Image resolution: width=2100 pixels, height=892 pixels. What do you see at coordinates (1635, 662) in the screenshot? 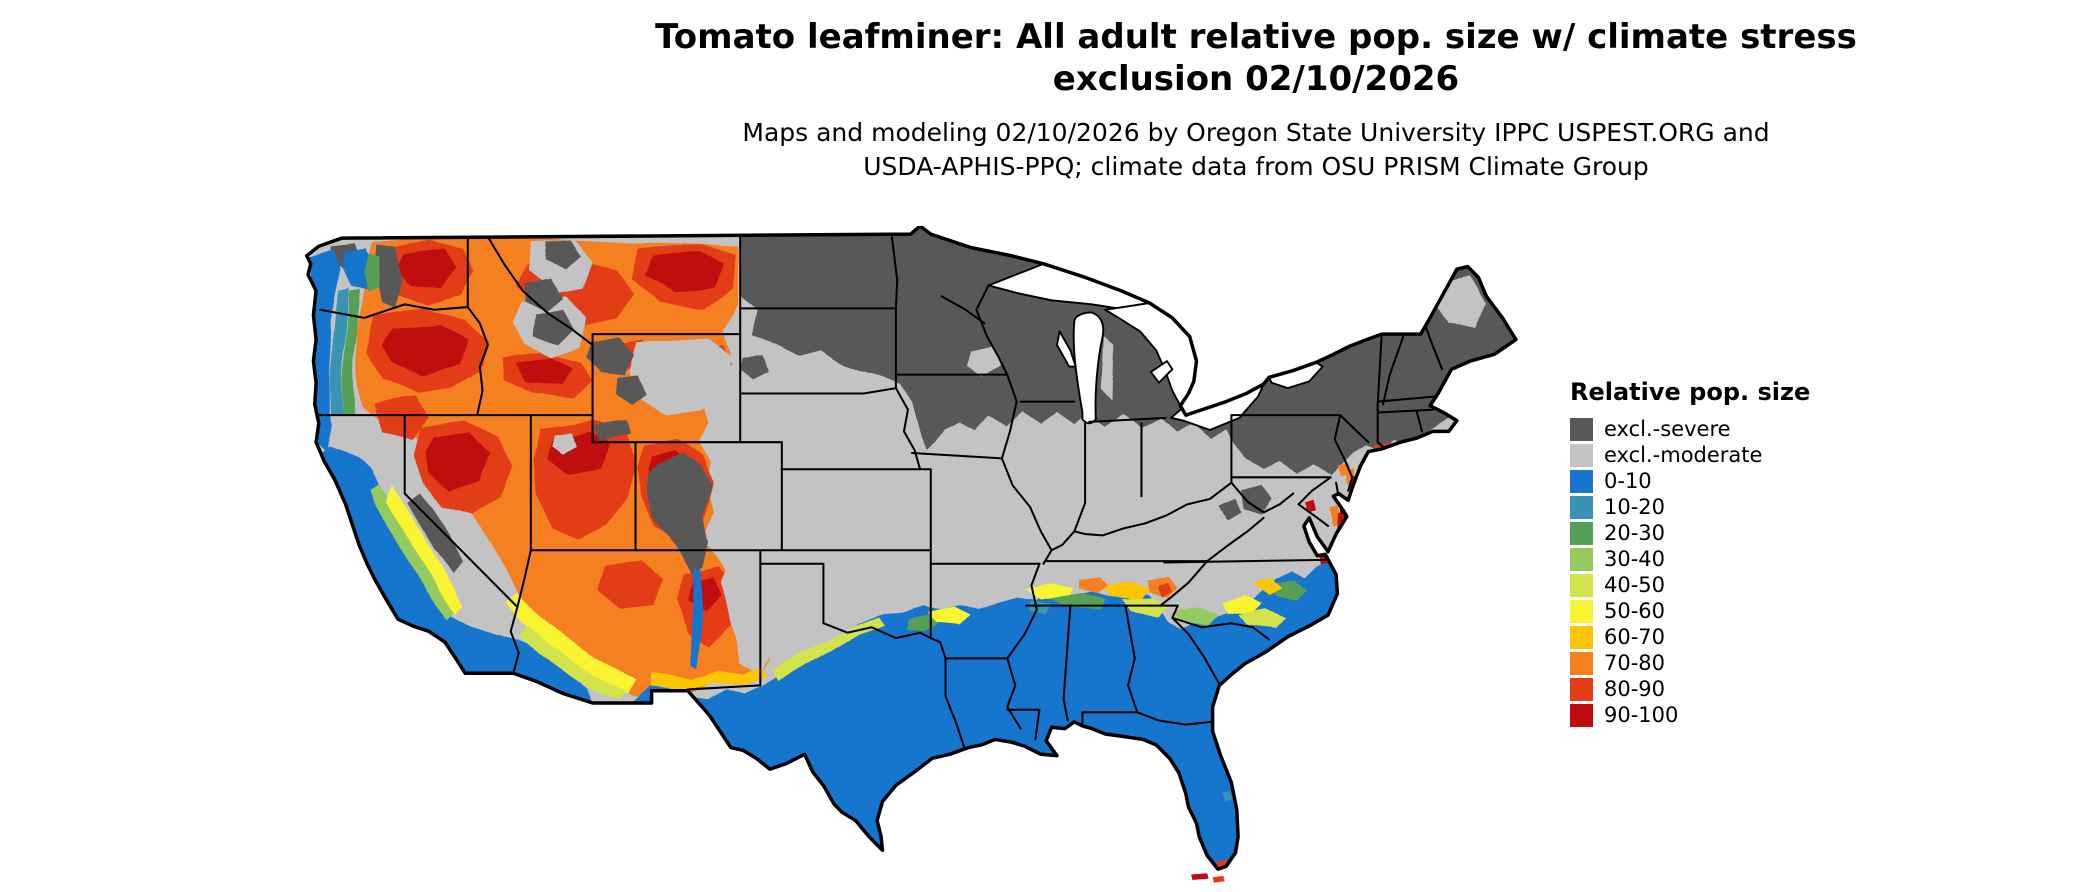
I see `legend-label: 70-80` at bounding box center [1635, 662].